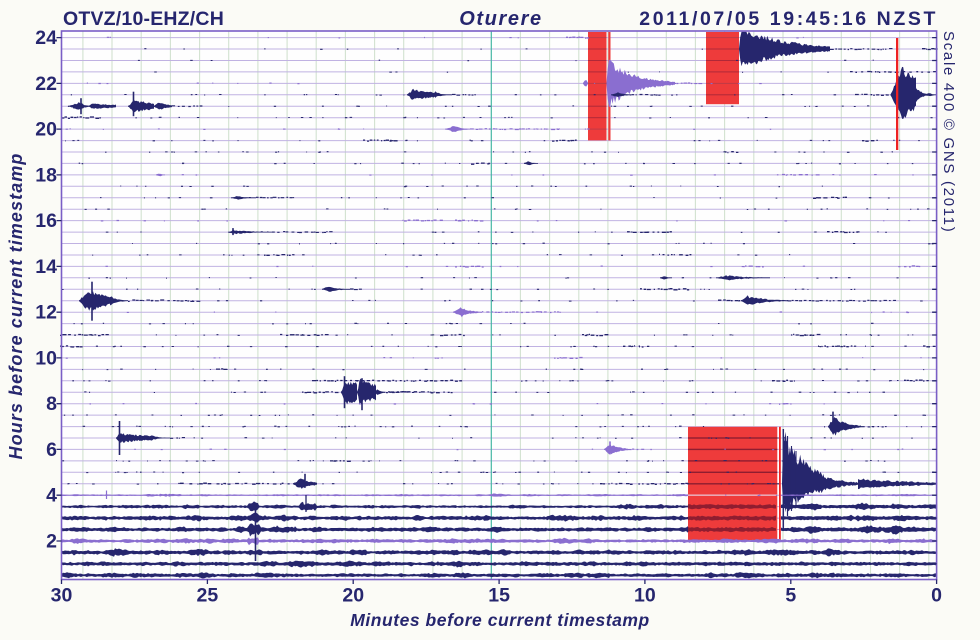  Describe the element at coordinates (143, 19) in the screenshot. I see `svg-text: OTVZ/10-EHZ/CH` at that location.